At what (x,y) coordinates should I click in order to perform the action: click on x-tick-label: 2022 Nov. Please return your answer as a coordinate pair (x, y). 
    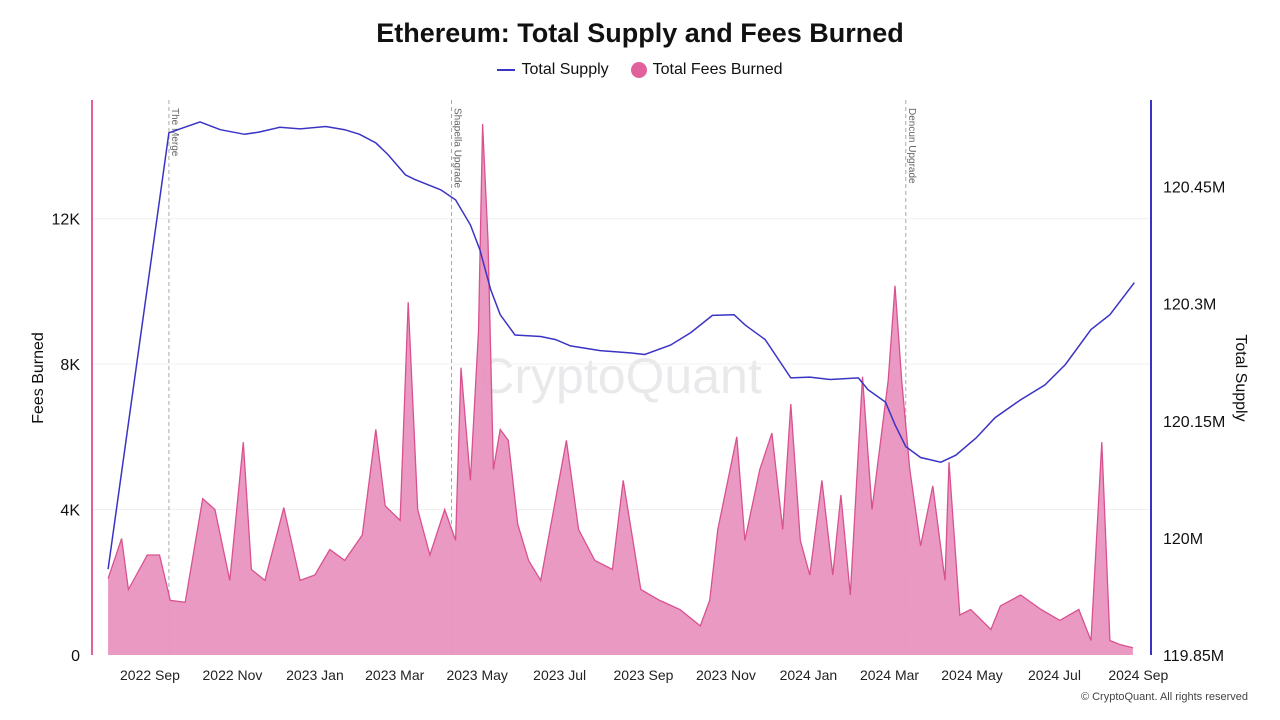
    Looking at the image, I should click on (233, 675).